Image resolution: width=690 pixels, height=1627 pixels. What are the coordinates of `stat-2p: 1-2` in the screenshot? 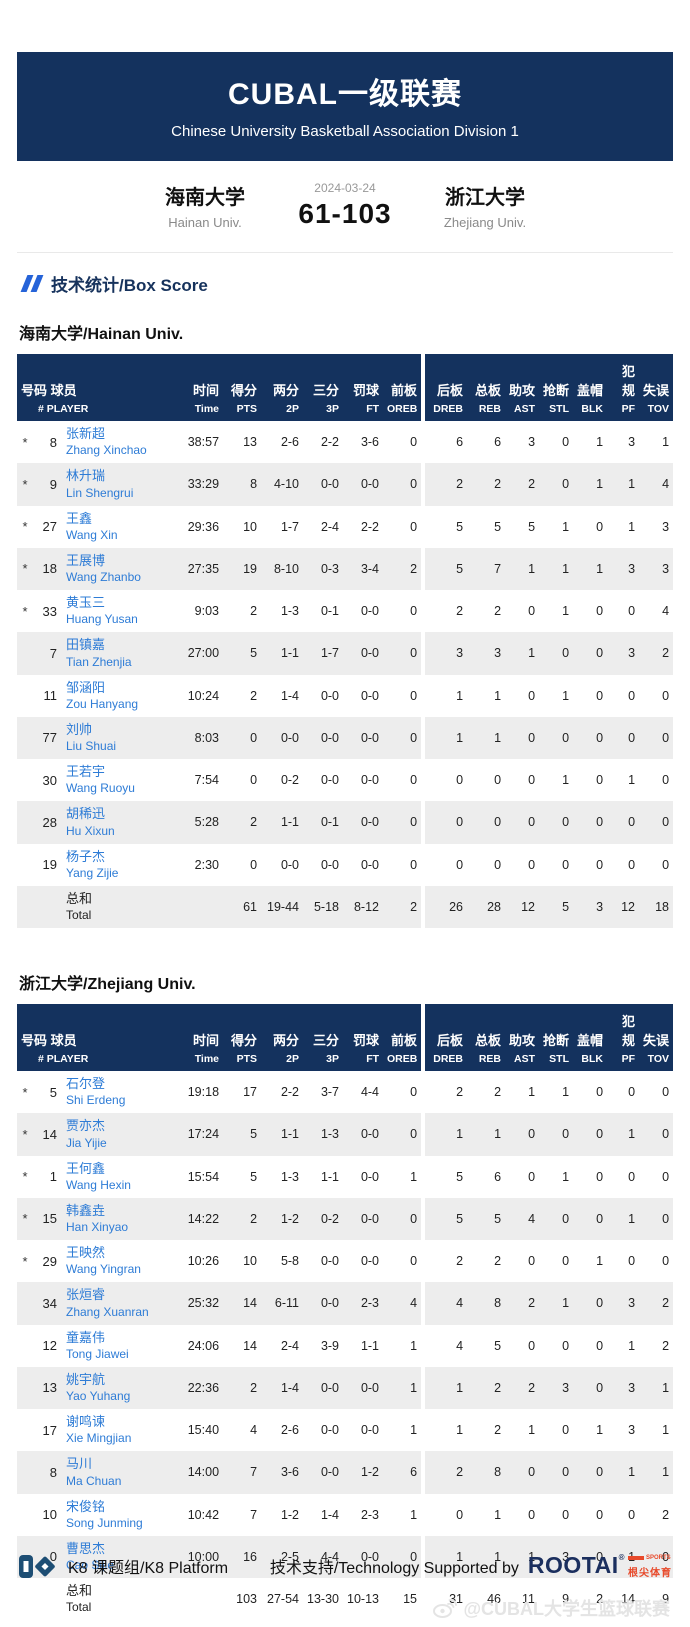 It's located at (290, 1218).